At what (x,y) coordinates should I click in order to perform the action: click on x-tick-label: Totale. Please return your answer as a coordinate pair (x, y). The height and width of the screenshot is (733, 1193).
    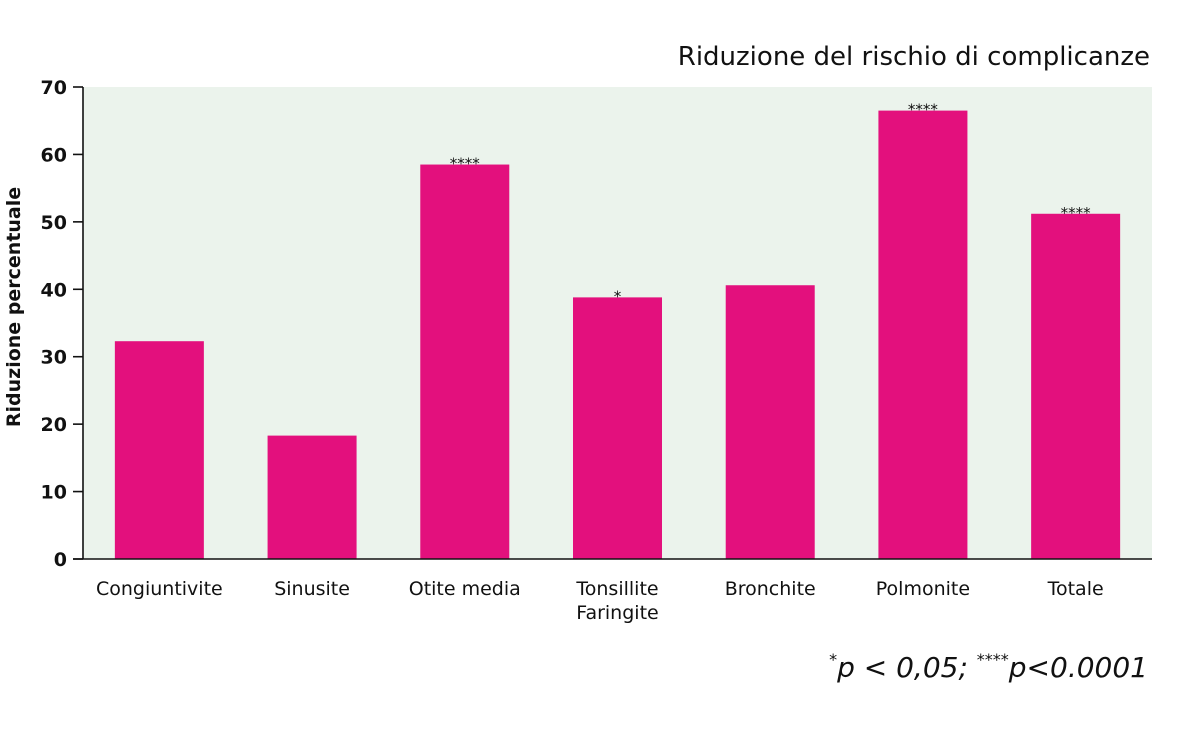
    Looking at the image, I should click on (1075, 589).